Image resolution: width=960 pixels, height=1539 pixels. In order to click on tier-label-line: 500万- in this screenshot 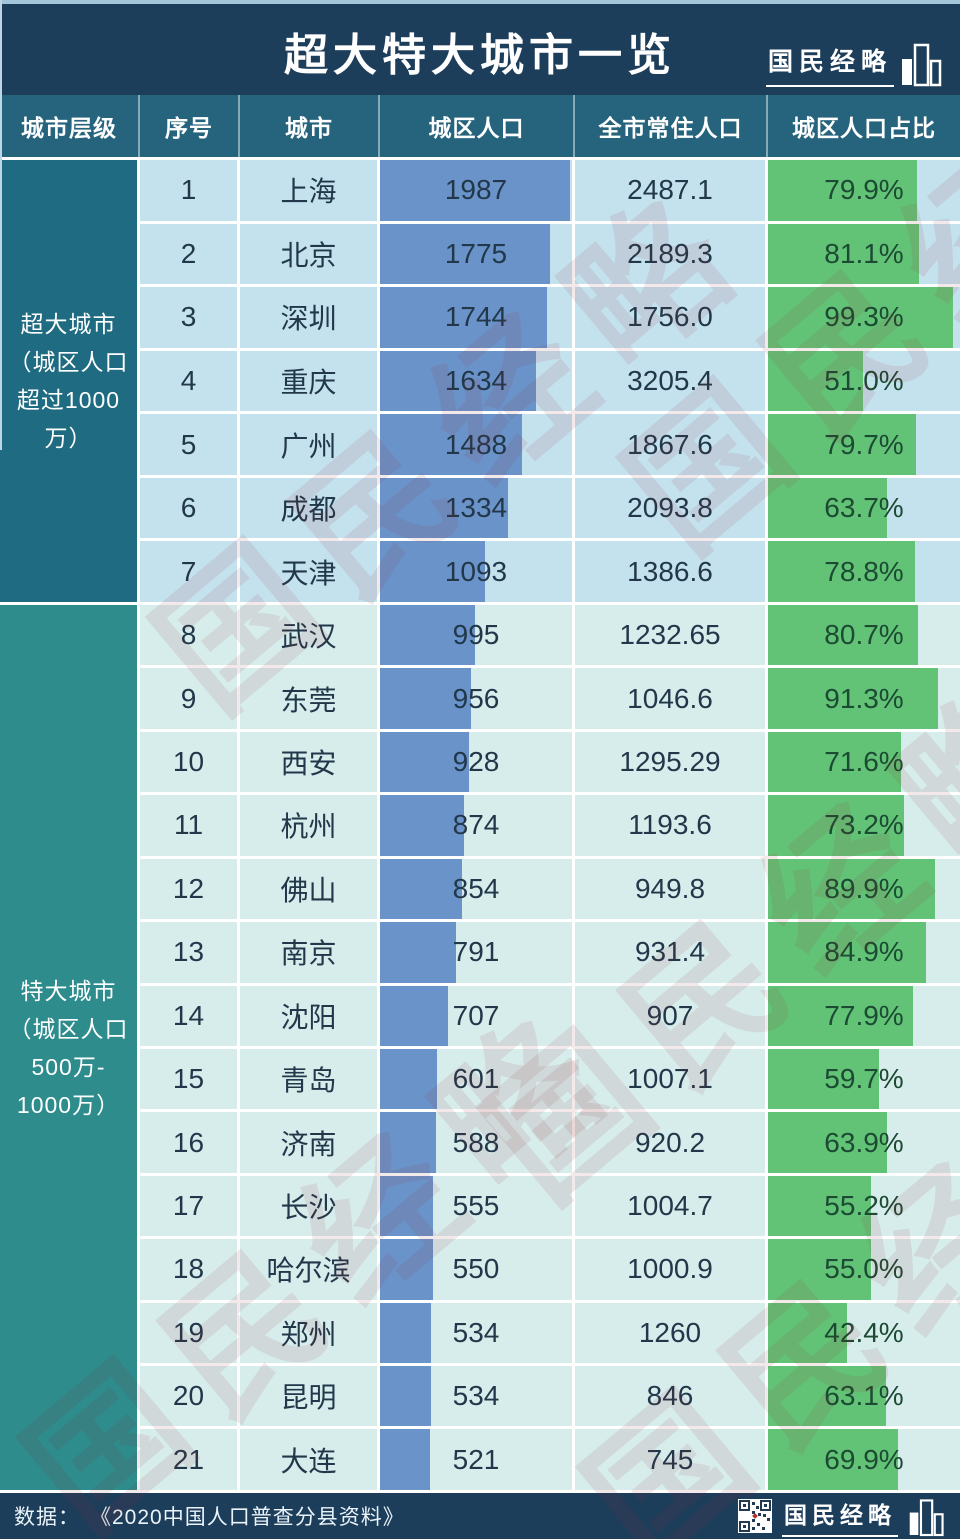, I will do `click(68, 1066)`.